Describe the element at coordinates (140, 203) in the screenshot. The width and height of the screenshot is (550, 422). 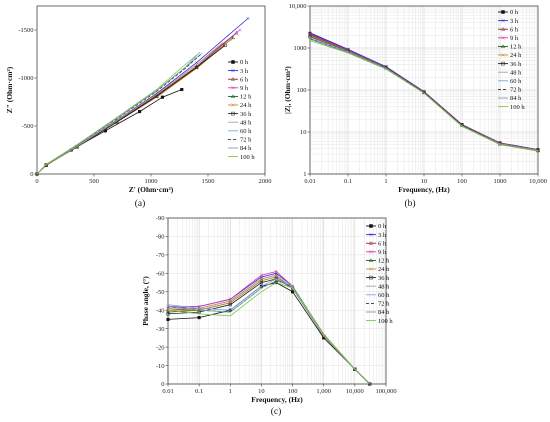
I see `panel-label: (a)` at that location.